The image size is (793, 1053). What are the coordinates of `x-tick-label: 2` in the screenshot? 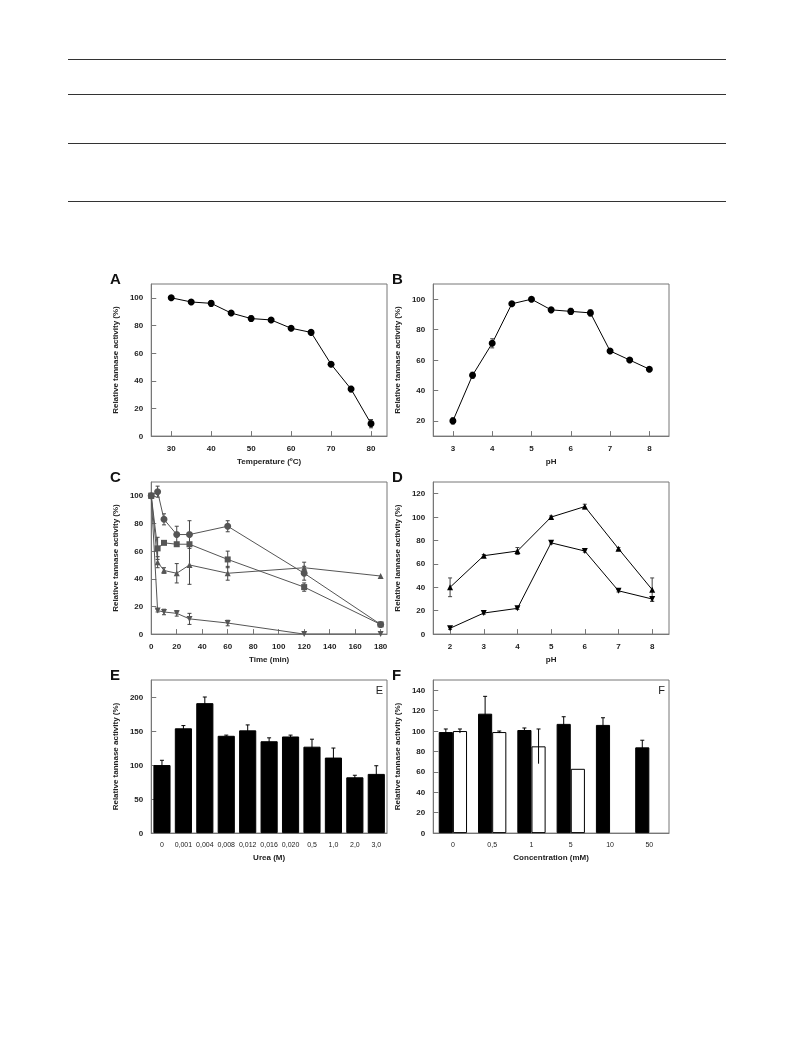 It's located at (450, 646).